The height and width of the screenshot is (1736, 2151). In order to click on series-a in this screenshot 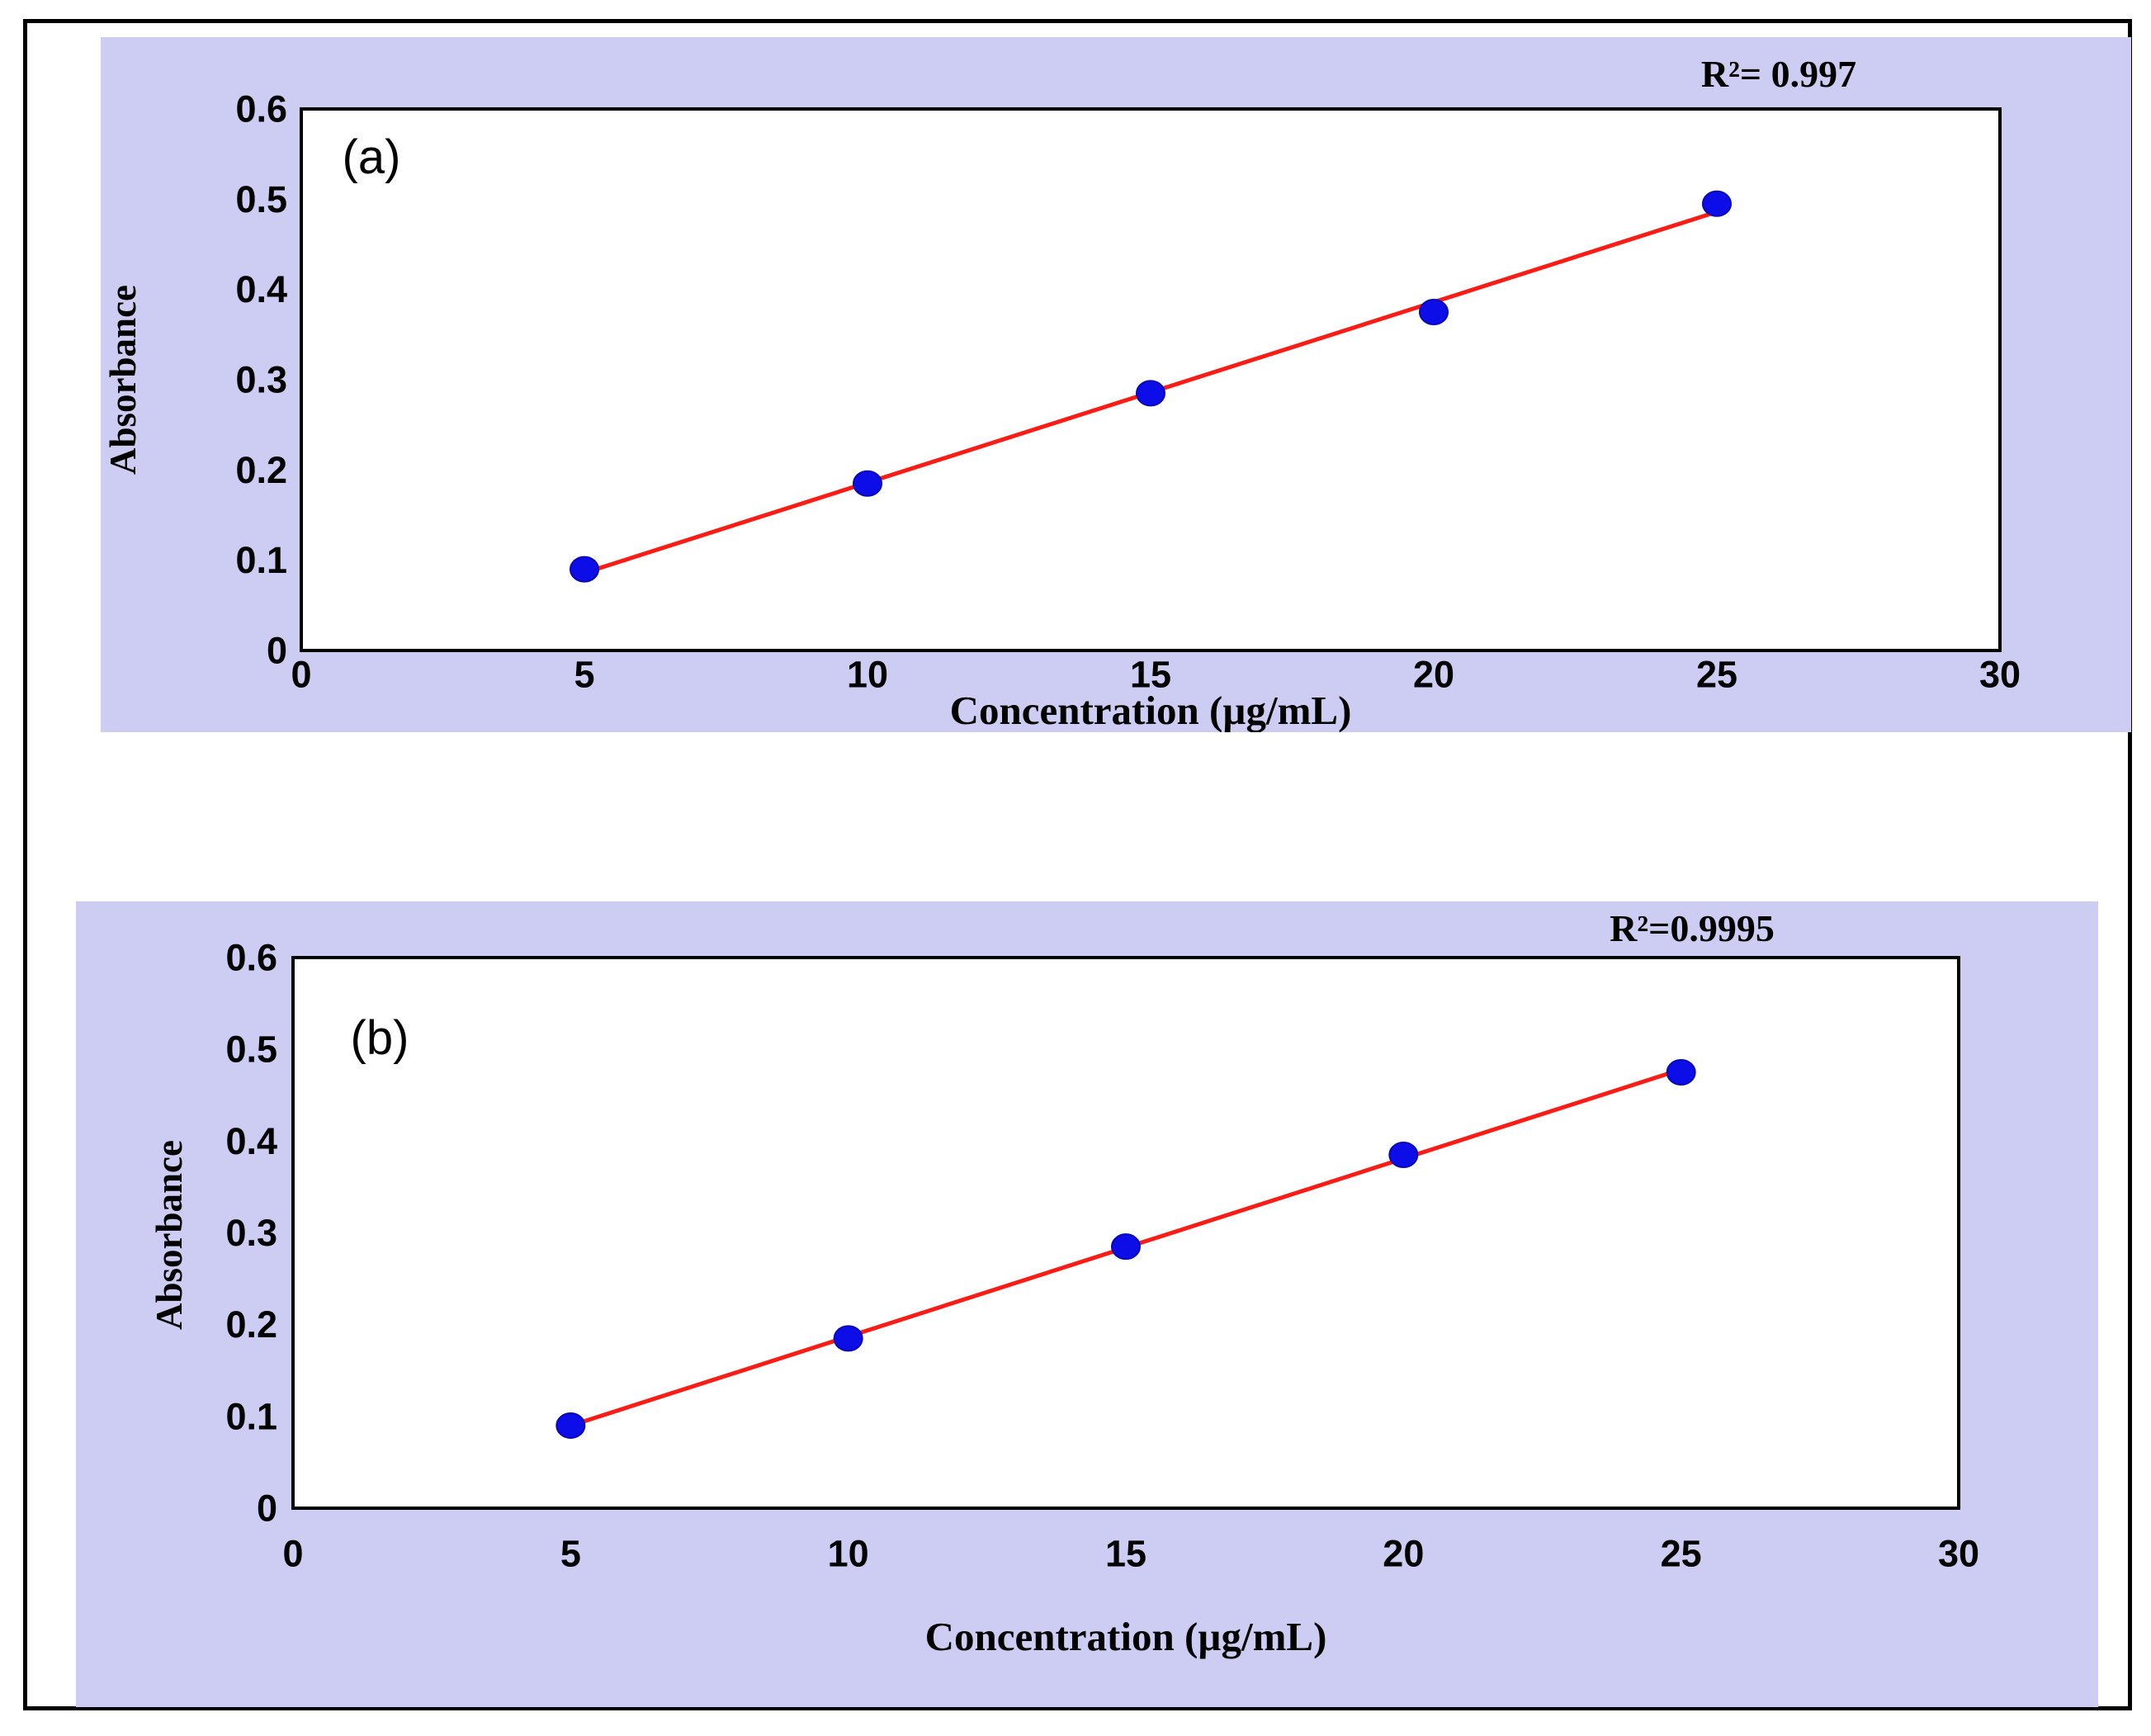, I will do `click(1151, 387)`.